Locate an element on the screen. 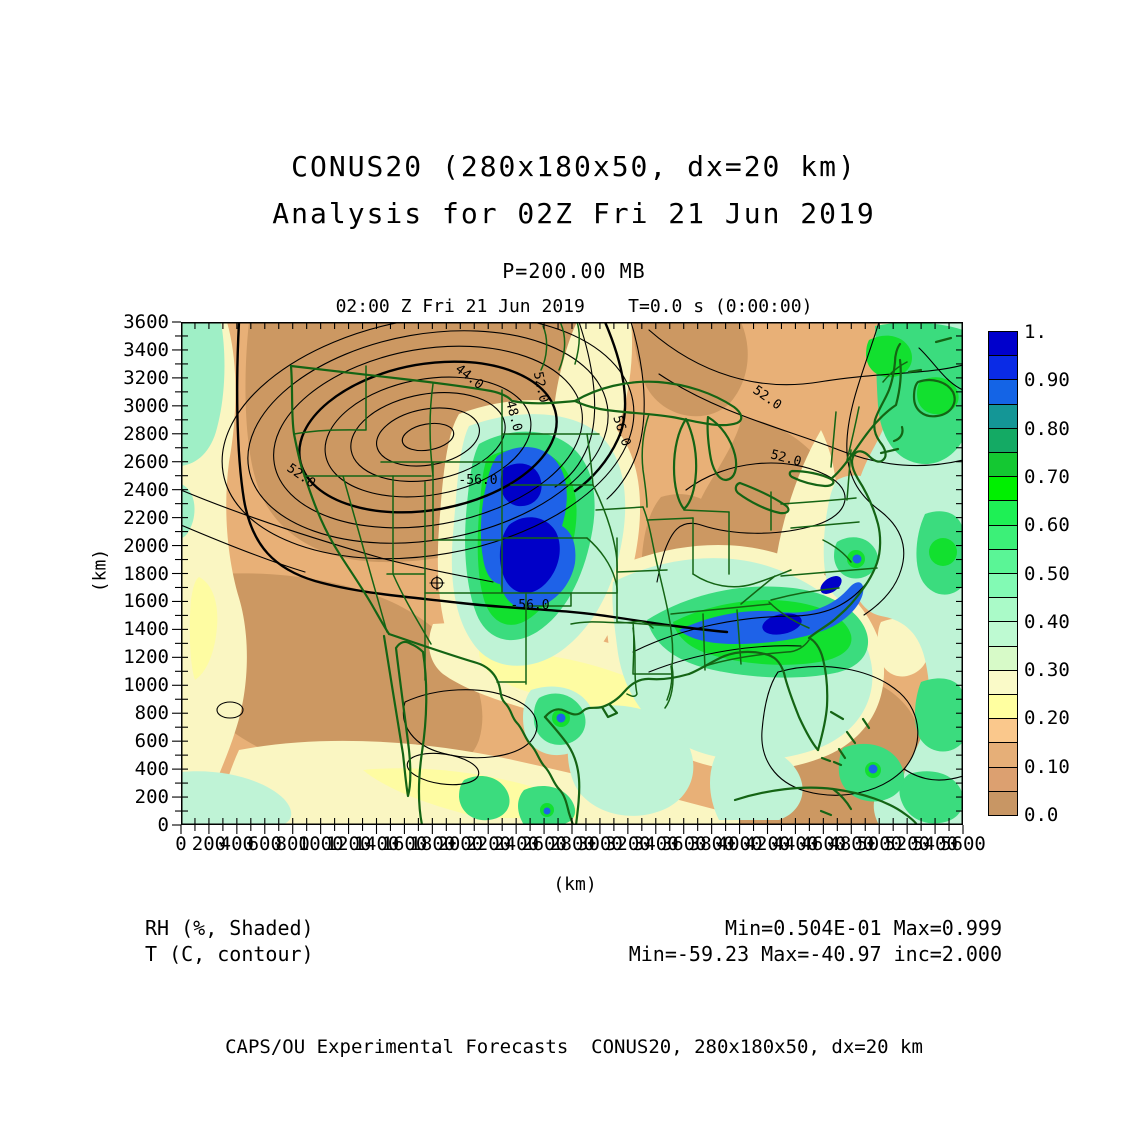  y-tick-label: 3200 is located at coordinates (146, 377).